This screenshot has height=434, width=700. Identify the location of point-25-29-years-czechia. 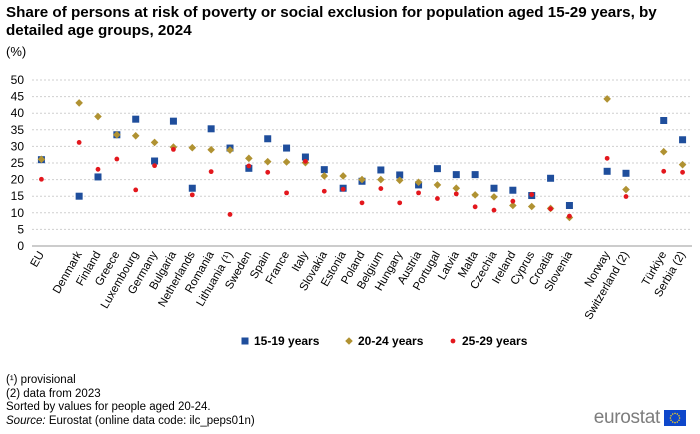
(494, 210).